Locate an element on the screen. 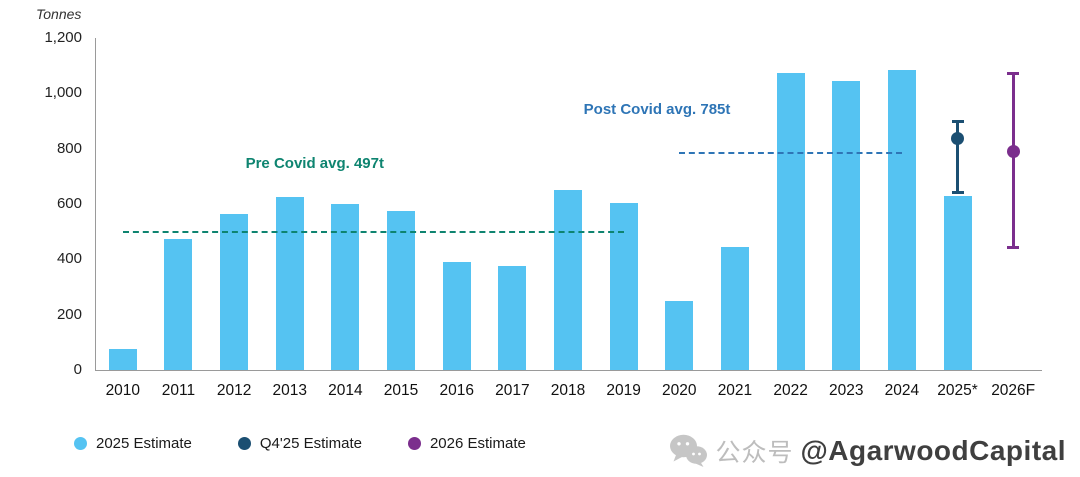 The height and width of the screenshot is (477, 1080). x-tick-label: 2025* is located at coordinates (957, 390).